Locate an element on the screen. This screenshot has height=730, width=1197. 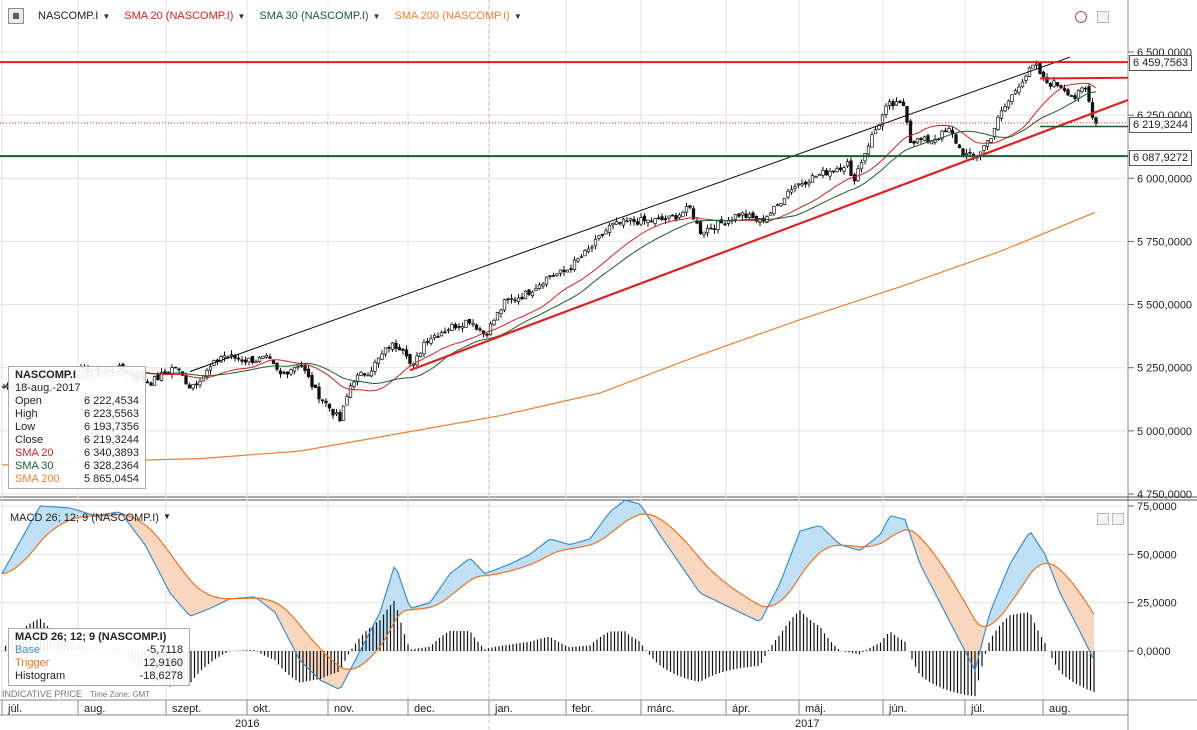
macd-value: 12,9160 is located at coordinates (163, 663).